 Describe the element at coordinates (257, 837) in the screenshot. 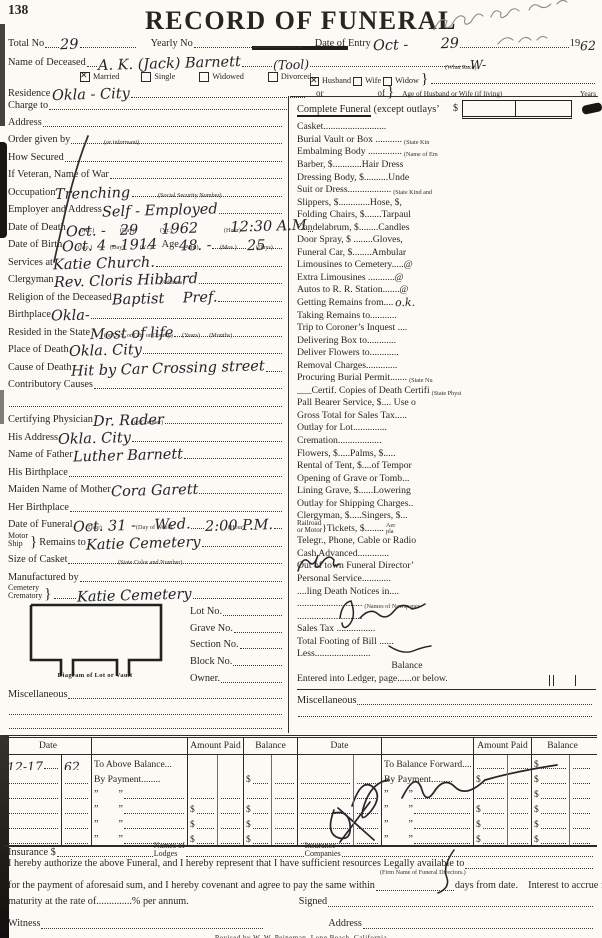

I see `balance-cell: $` at that location.